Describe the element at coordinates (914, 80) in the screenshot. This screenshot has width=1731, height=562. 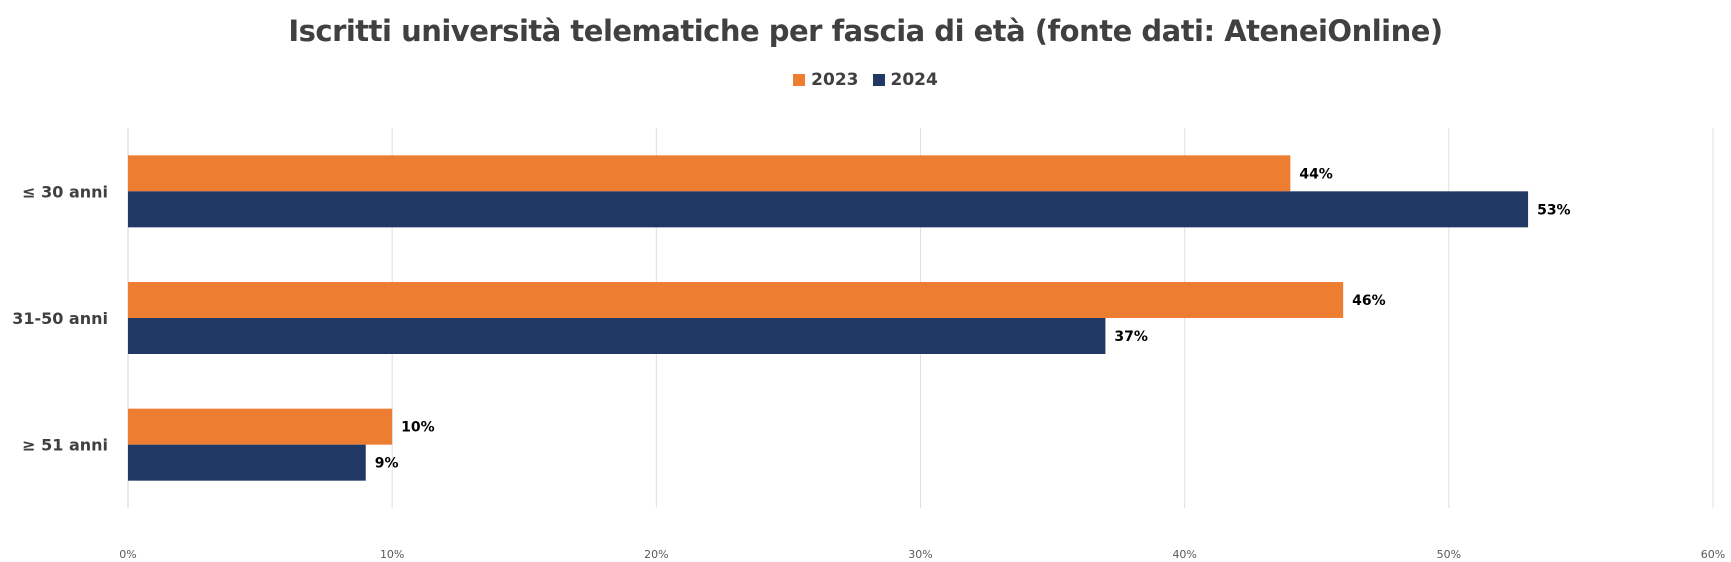
I see `legend-label-2024: 2024` at that location.